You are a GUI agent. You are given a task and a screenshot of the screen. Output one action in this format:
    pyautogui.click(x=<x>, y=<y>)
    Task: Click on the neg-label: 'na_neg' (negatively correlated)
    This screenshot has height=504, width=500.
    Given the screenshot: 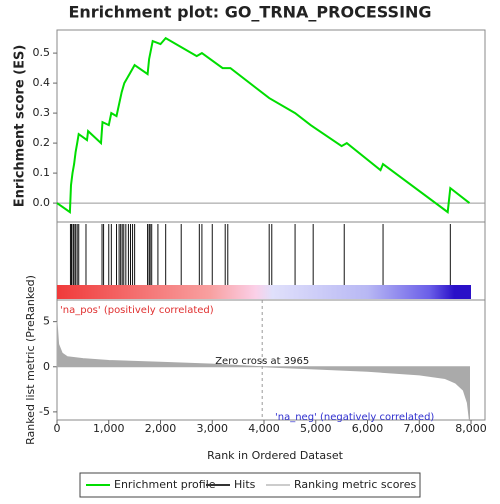 What is the action you would take?
    pyautogui.click(x=354, y=417)
    